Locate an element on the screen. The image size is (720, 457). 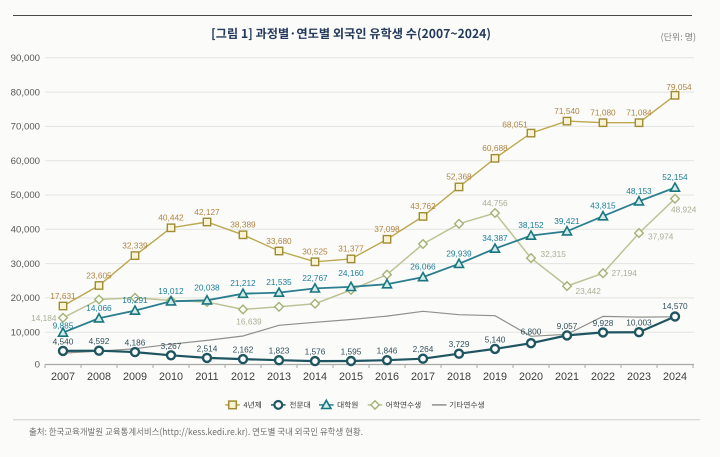
svg-text: 2021 is located at coordinates (567, 377).